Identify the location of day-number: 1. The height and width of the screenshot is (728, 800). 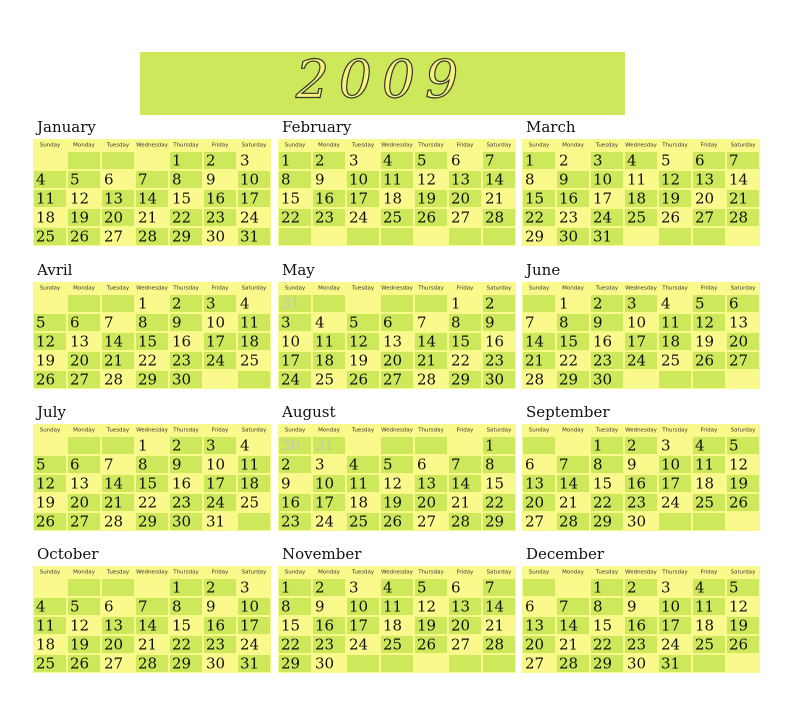
(143, 446).